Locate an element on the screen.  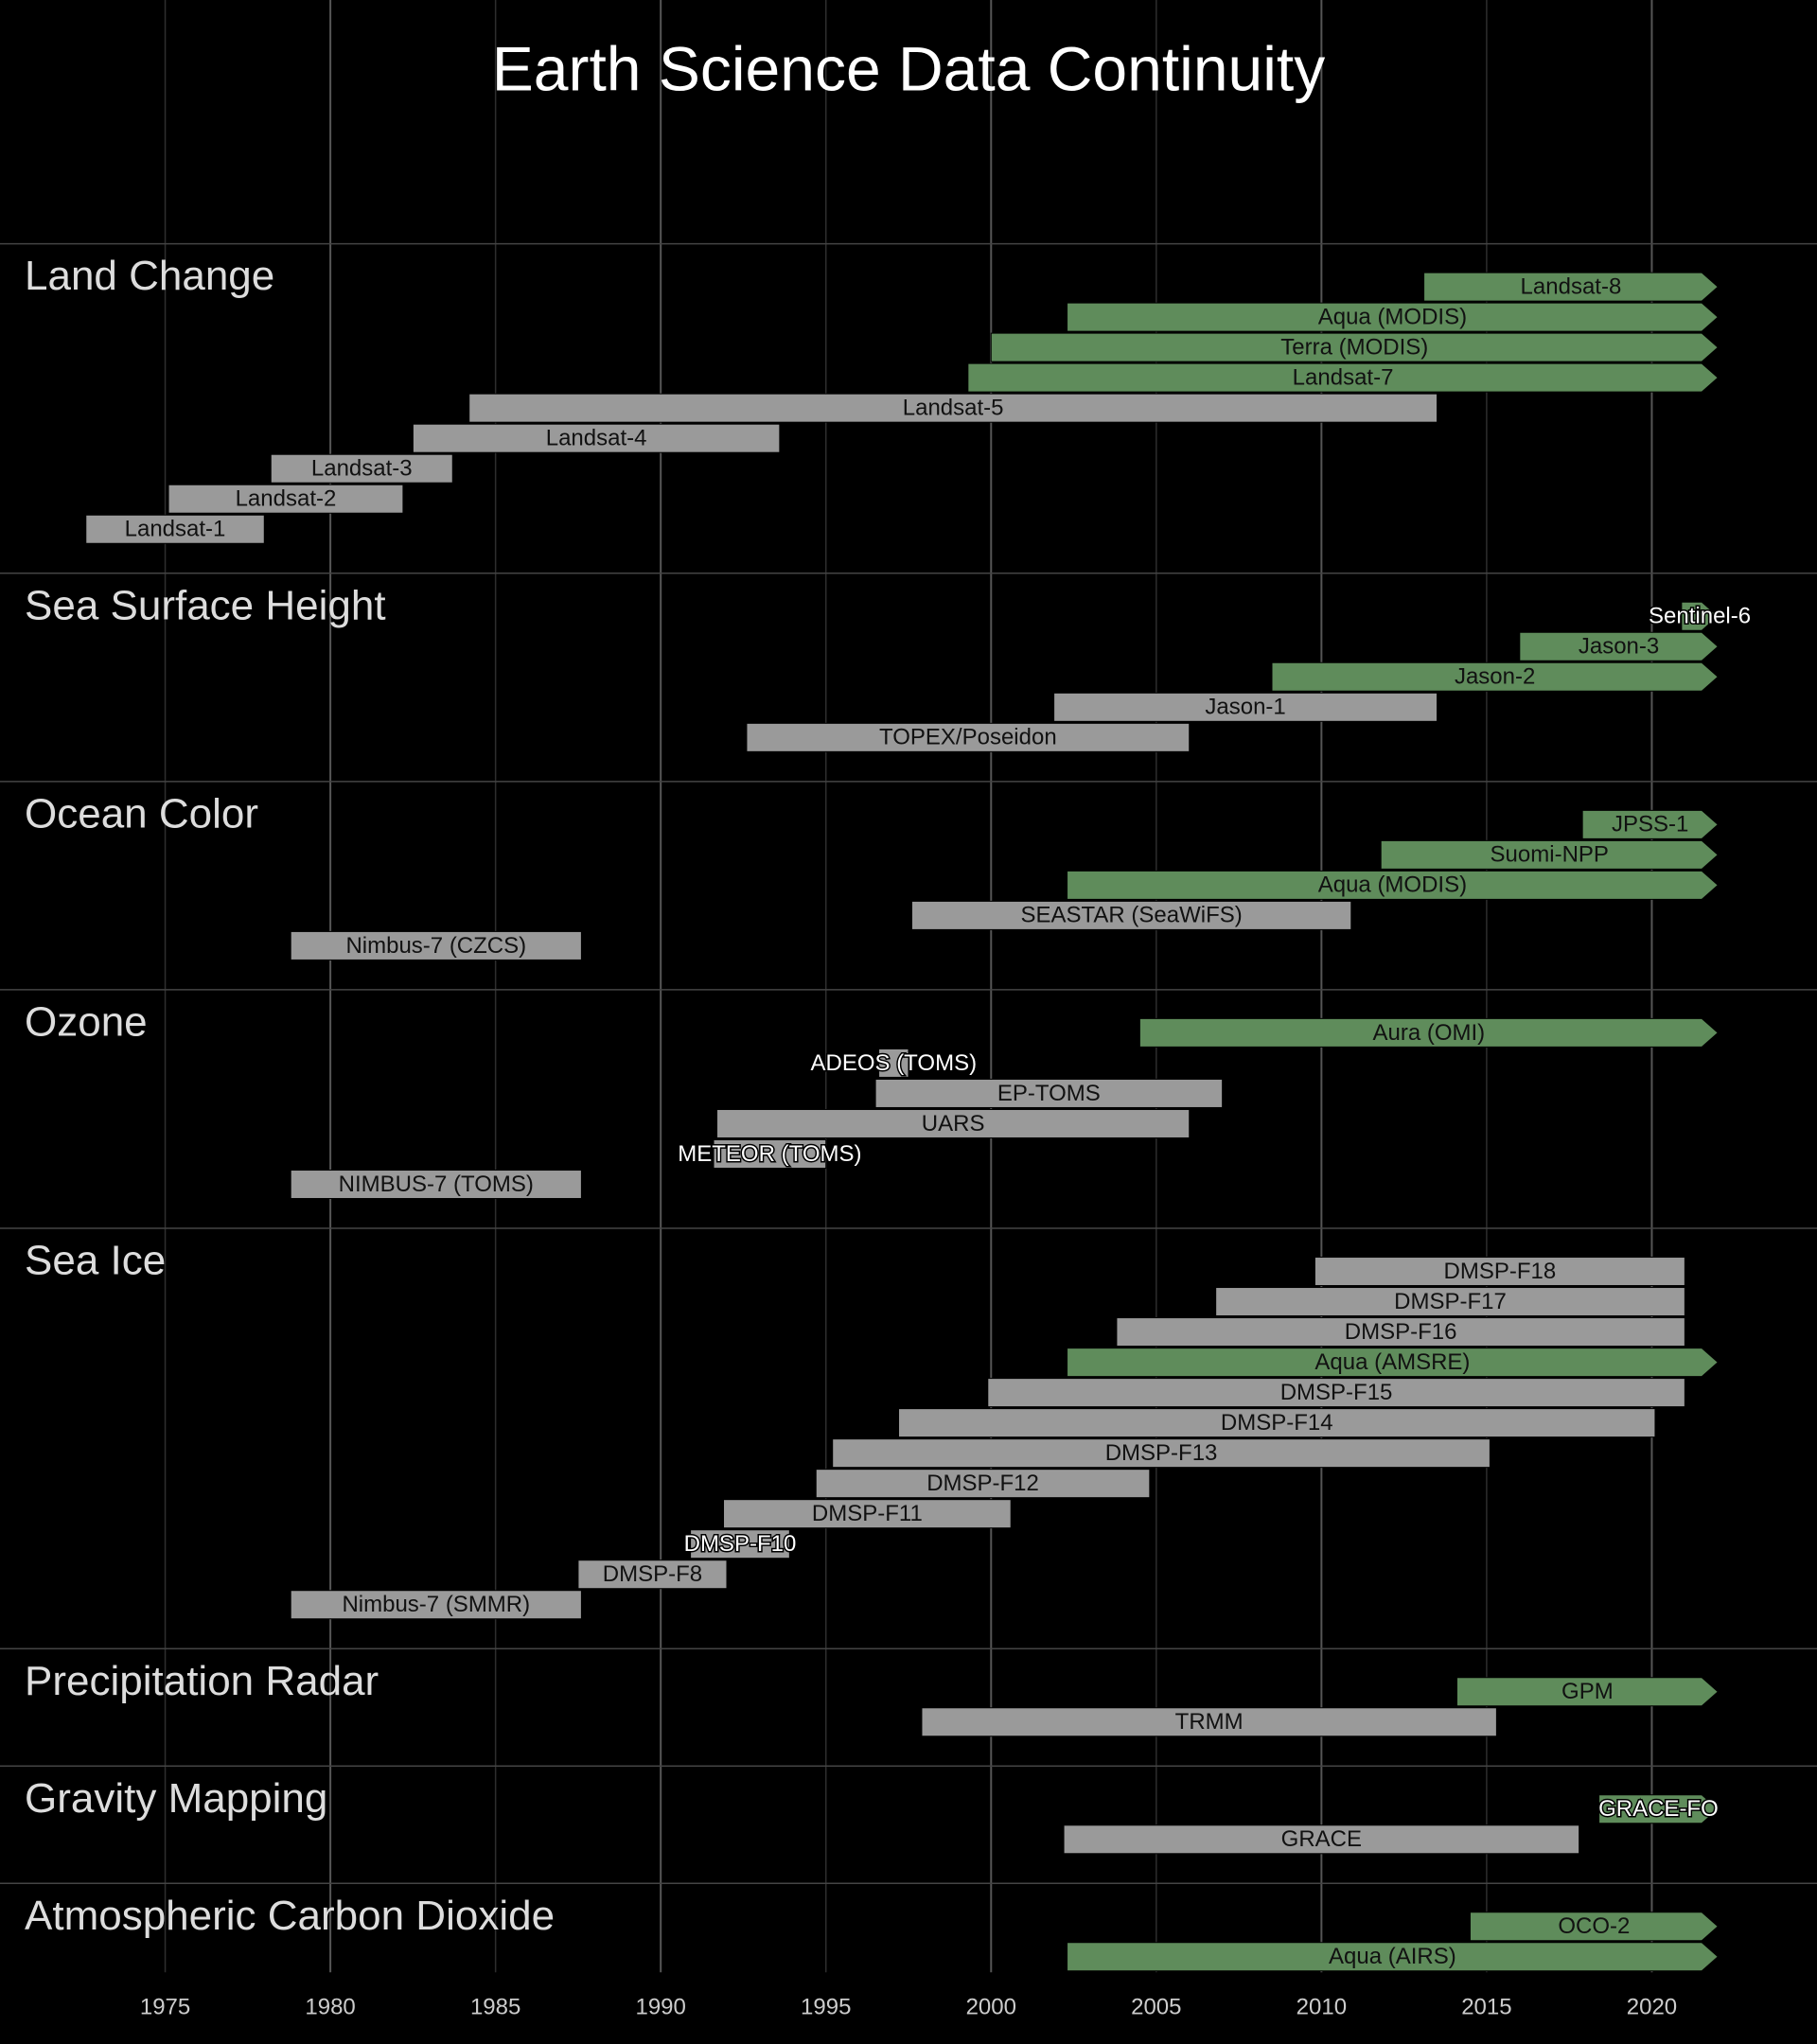
x-tick-label: 1975 is located at coordinates (165, 2007).